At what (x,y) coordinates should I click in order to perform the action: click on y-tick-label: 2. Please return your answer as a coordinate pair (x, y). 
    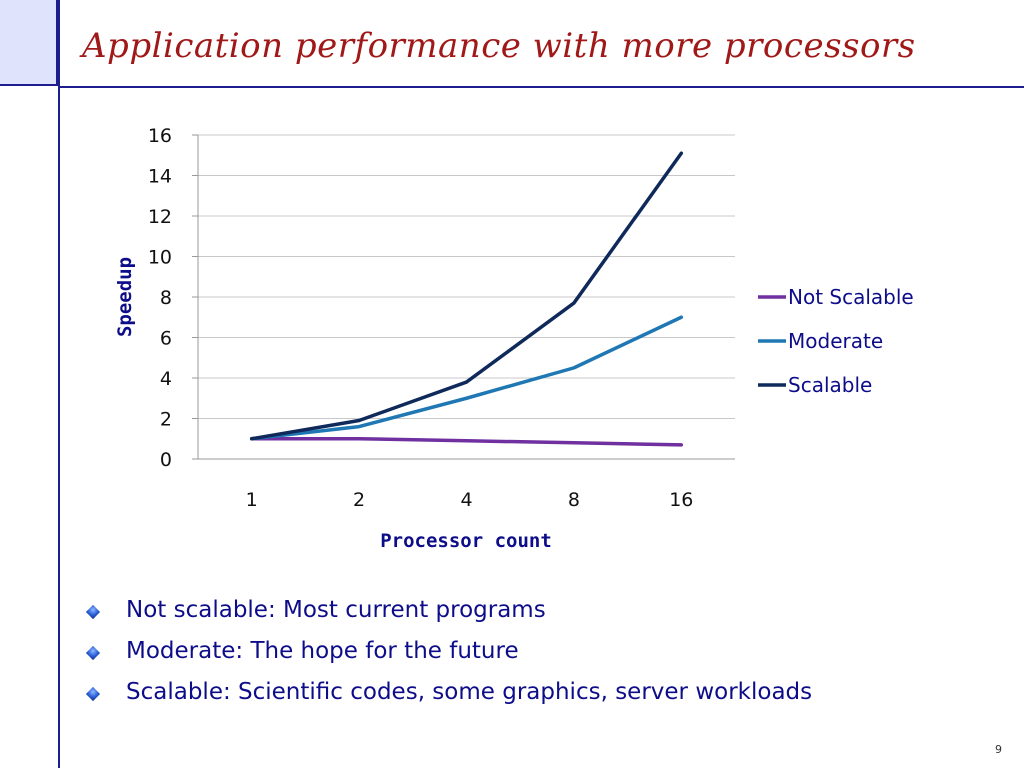
    Looking at the image, I should click on (166, 420).